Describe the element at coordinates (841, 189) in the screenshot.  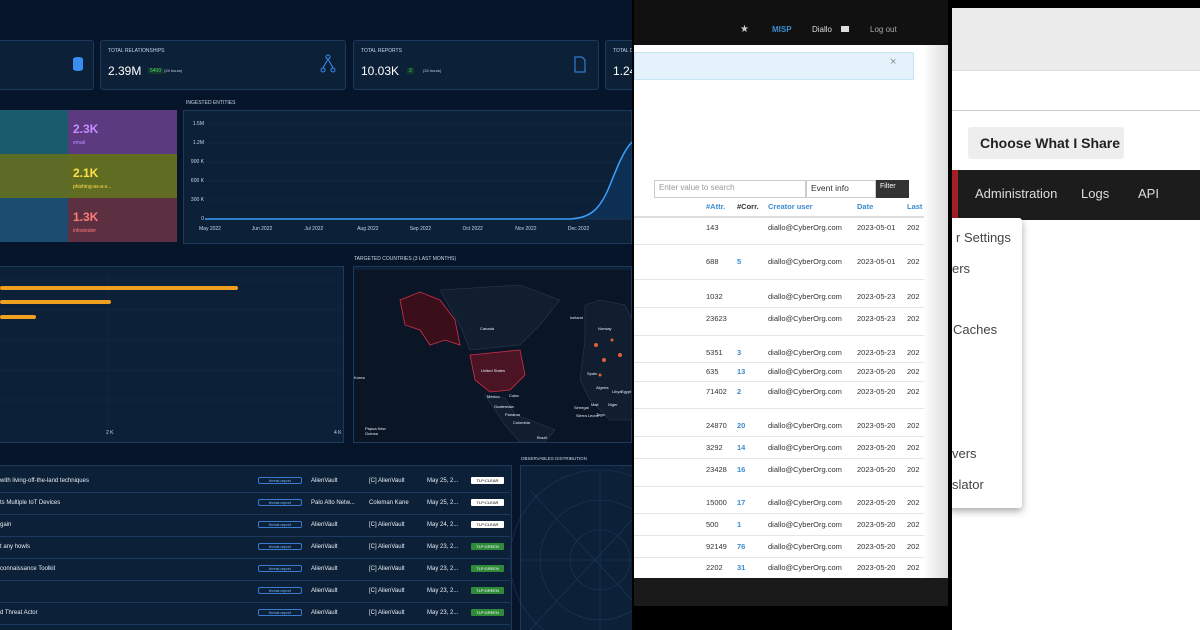
I see `select: Event info` at that location.